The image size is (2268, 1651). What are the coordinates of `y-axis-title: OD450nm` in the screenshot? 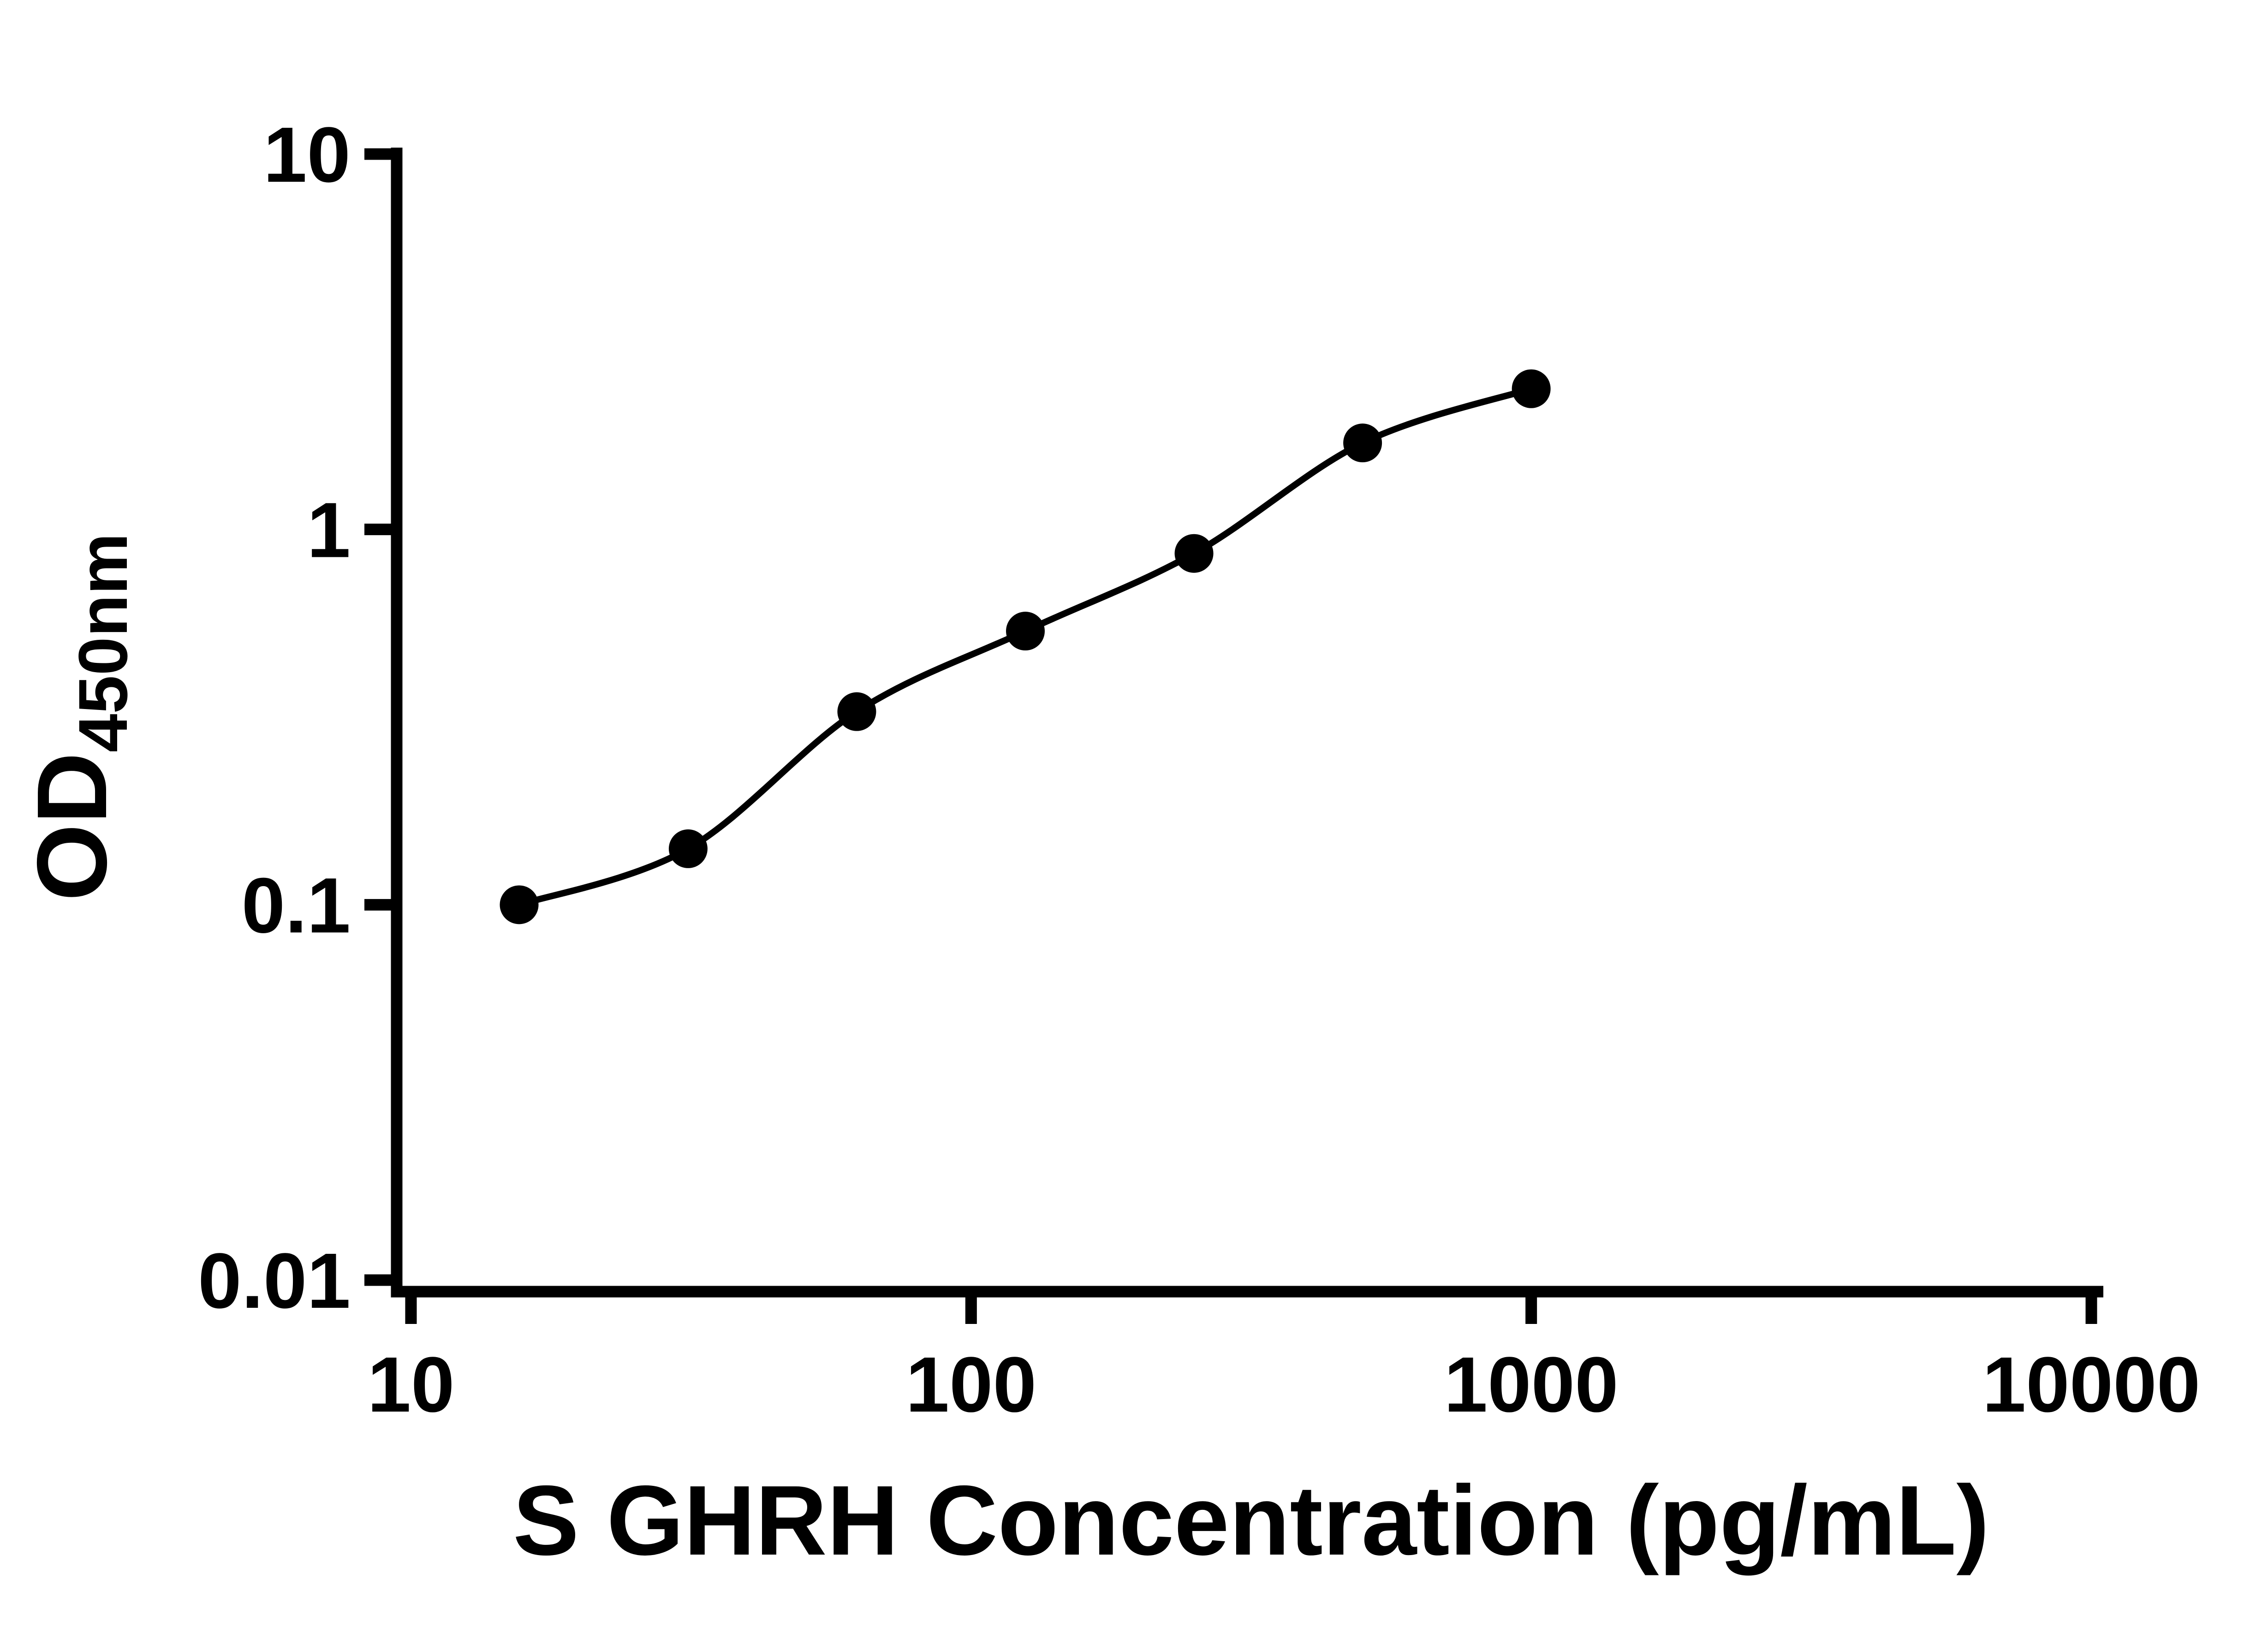 It's located at (79, 717).